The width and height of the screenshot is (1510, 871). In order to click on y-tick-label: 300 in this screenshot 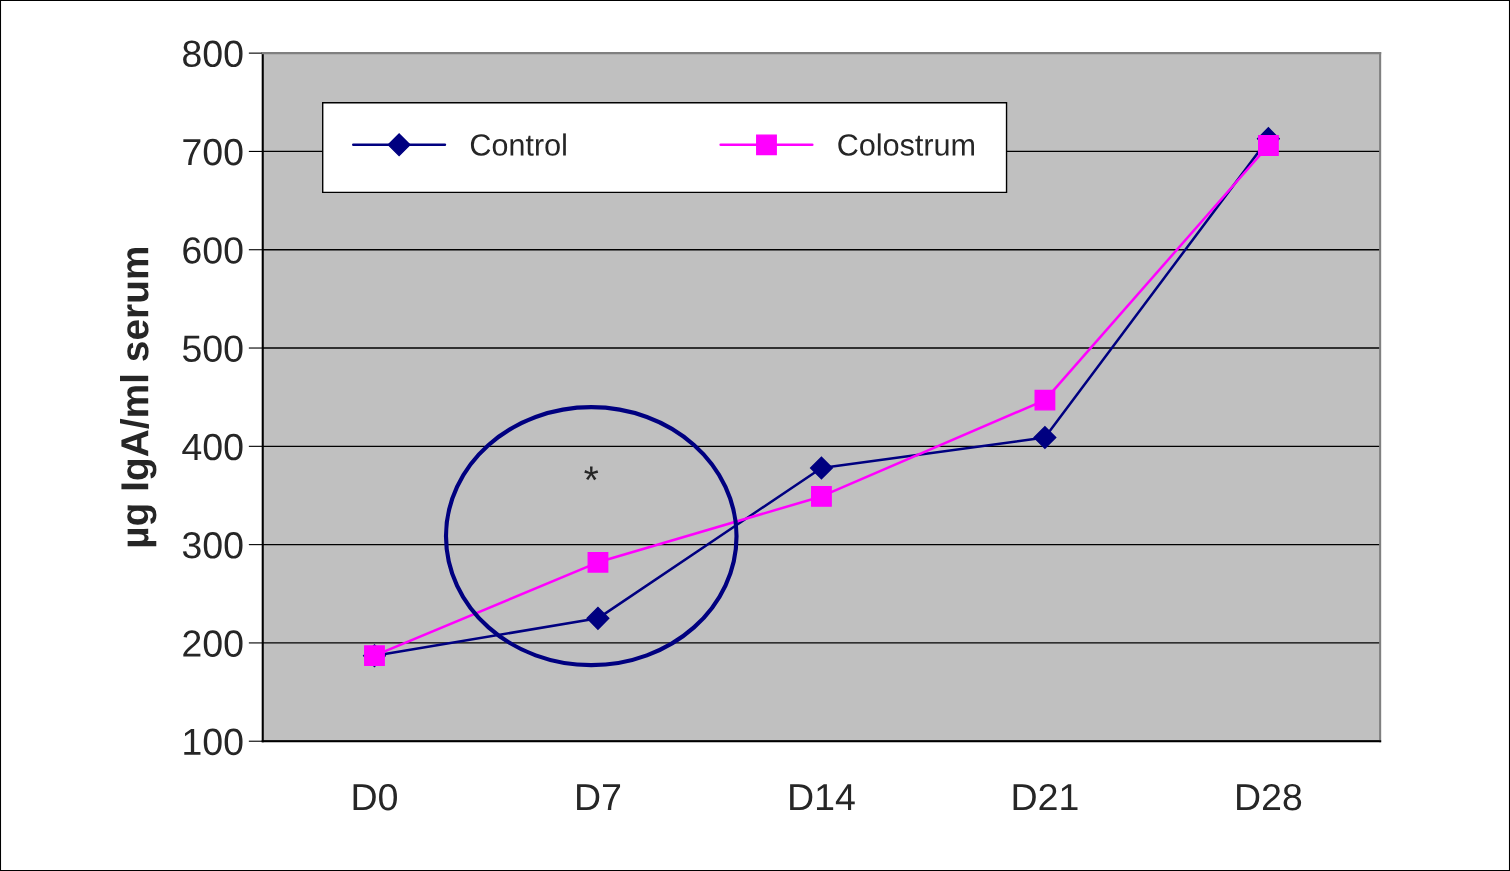, I will do `click(212, 545)`.